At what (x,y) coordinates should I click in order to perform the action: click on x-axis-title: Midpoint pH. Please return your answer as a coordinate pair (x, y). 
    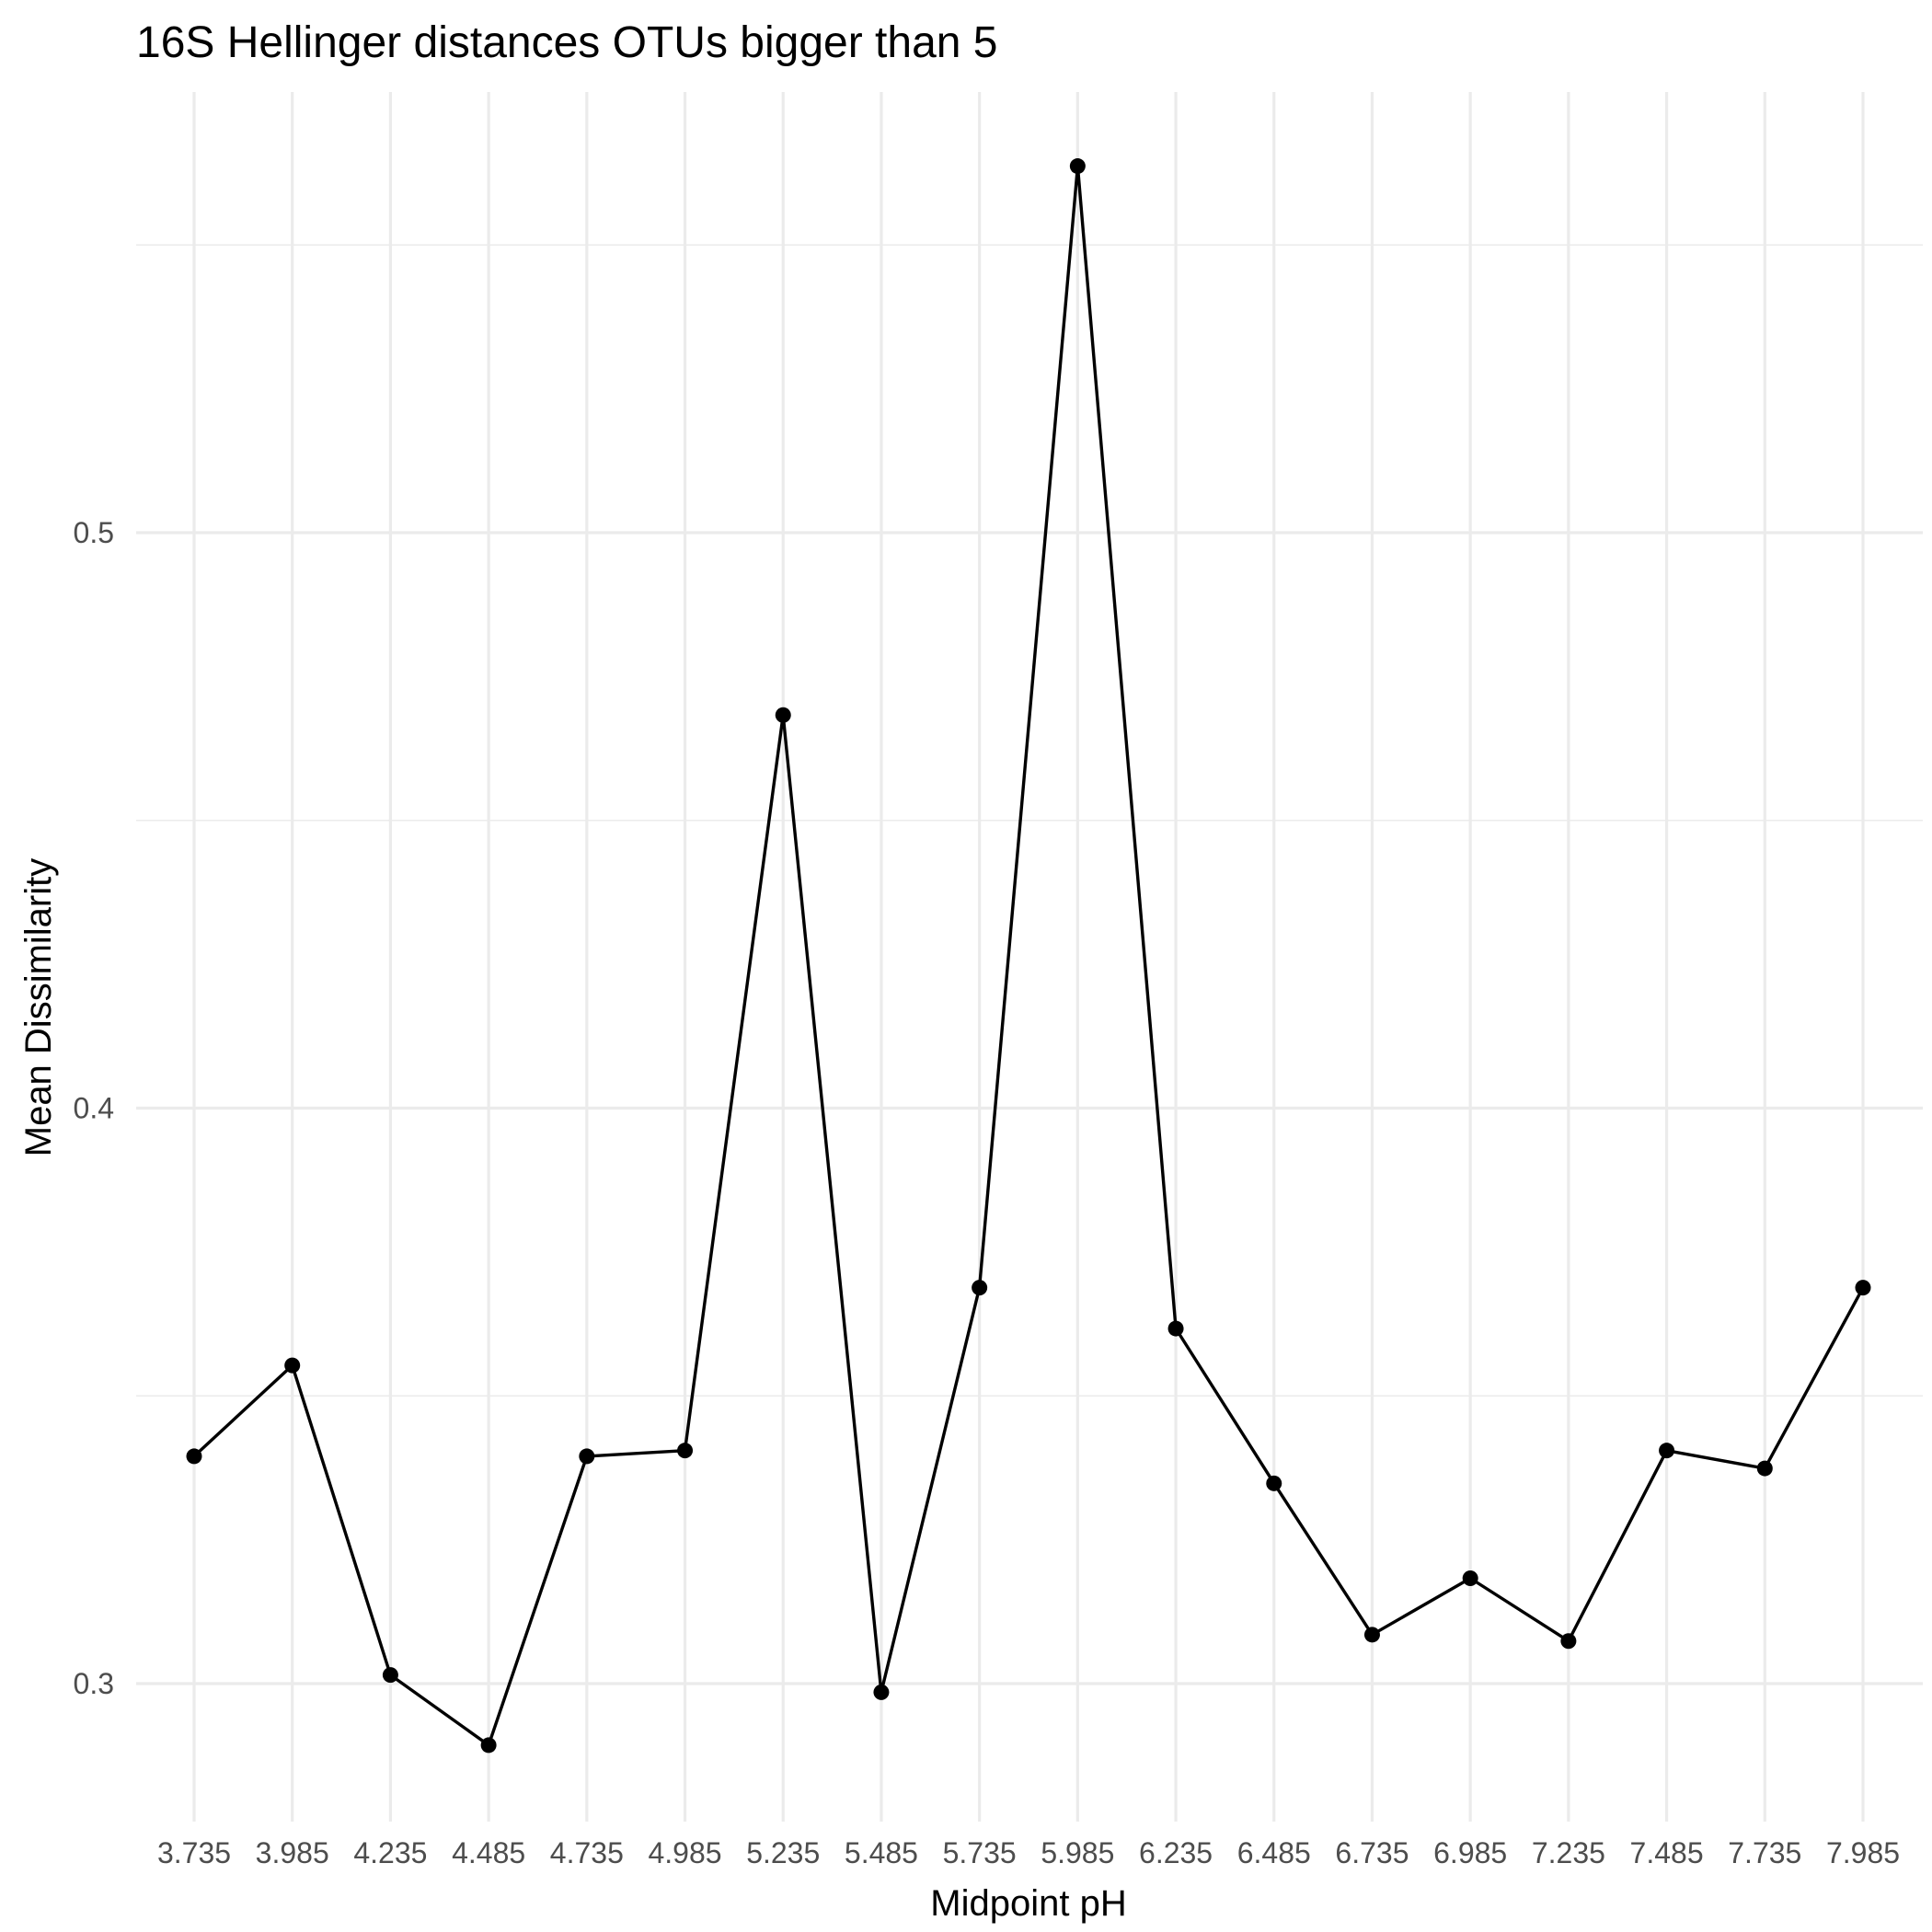
    Looking at the image, I should click on (1028, 1903).